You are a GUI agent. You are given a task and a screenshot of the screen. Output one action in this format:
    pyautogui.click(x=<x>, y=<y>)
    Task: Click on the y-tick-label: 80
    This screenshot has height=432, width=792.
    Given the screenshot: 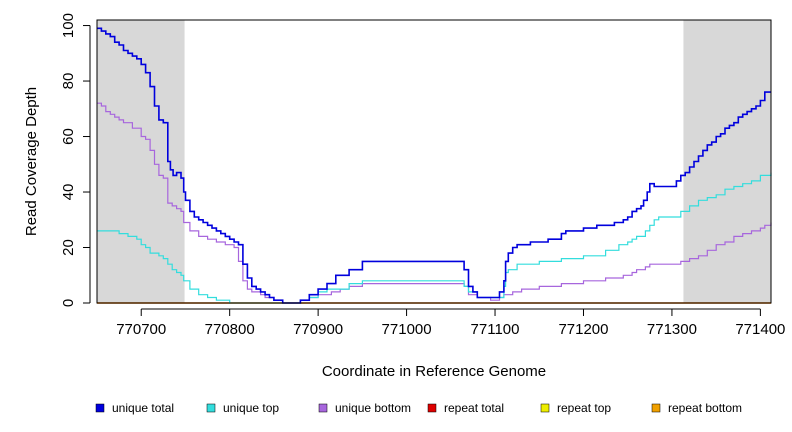 What is the action you would take?
    pyautogui.click(x=68, y=81)
    